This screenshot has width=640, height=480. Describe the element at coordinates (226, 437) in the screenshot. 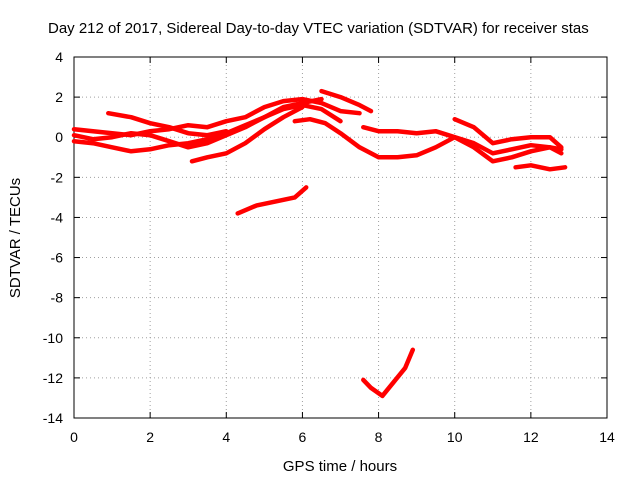

I see `x-tick-label: 4` at that location.